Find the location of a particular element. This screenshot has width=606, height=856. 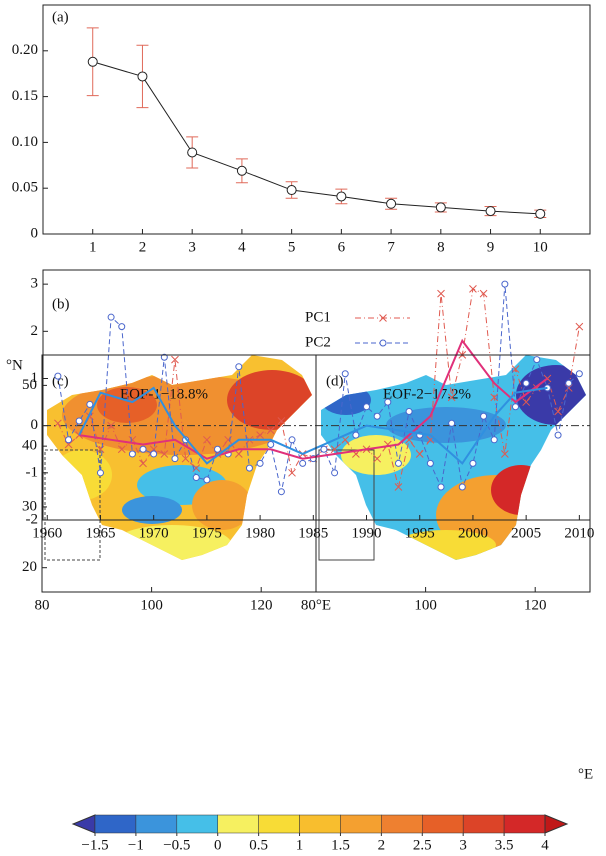

line is located at coordinates (316, 138).